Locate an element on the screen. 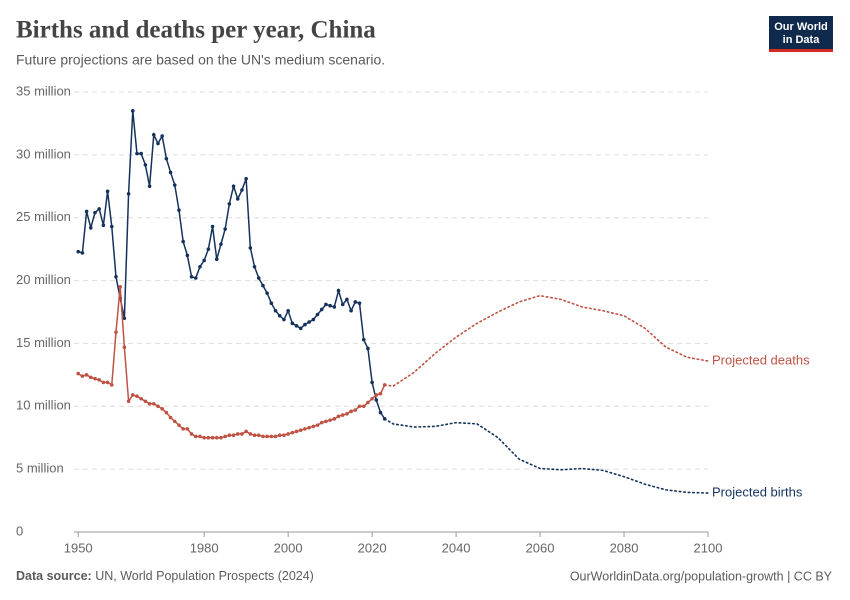 The height and width of the screenshot is (600, 850). series-line is located at coordinates (546, 341).